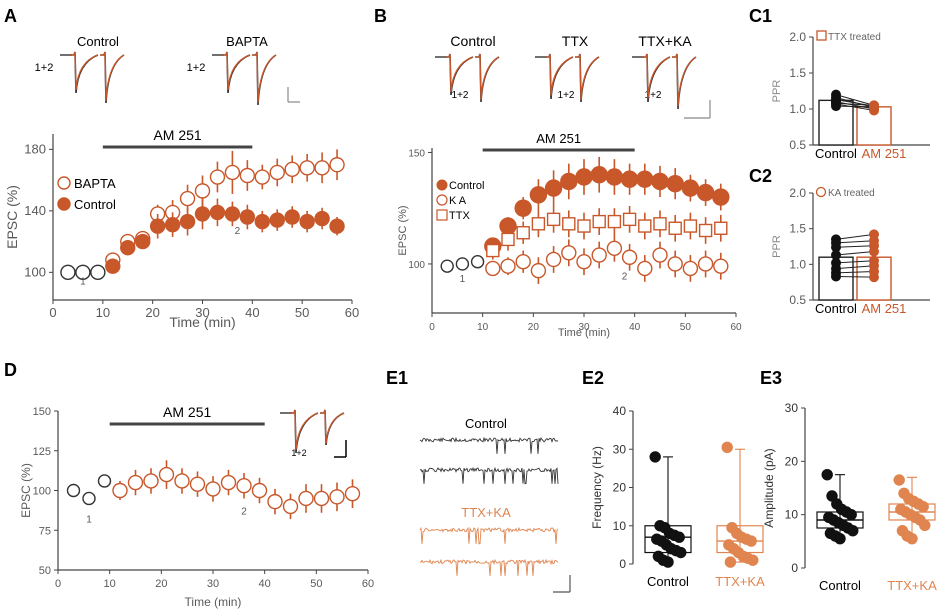  Describe the element at coordinates (110, 584) in the screenshot. I see `x-tick-label: 10` at that location.